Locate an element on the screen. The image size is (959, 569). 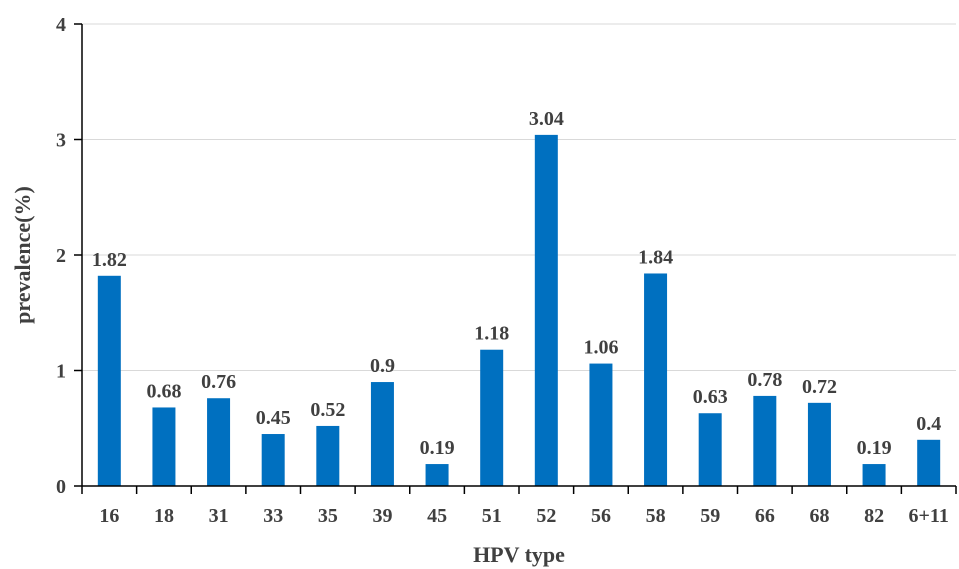
x-tick-label: 45 is located at coordinates (437, 516).